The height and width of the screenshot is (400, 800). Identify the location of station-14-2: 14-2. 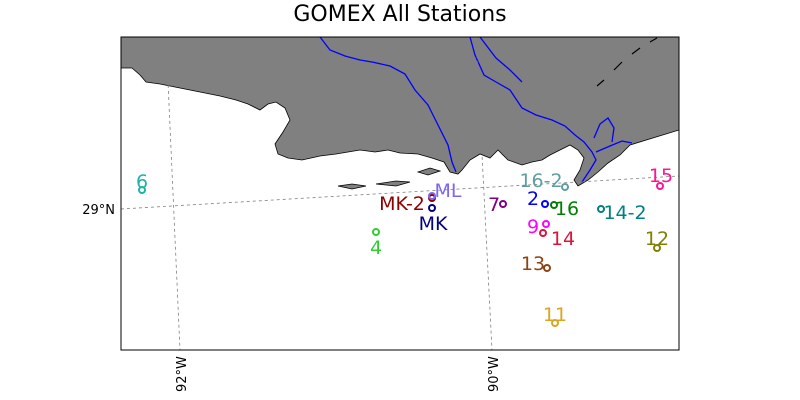
(622, 213).